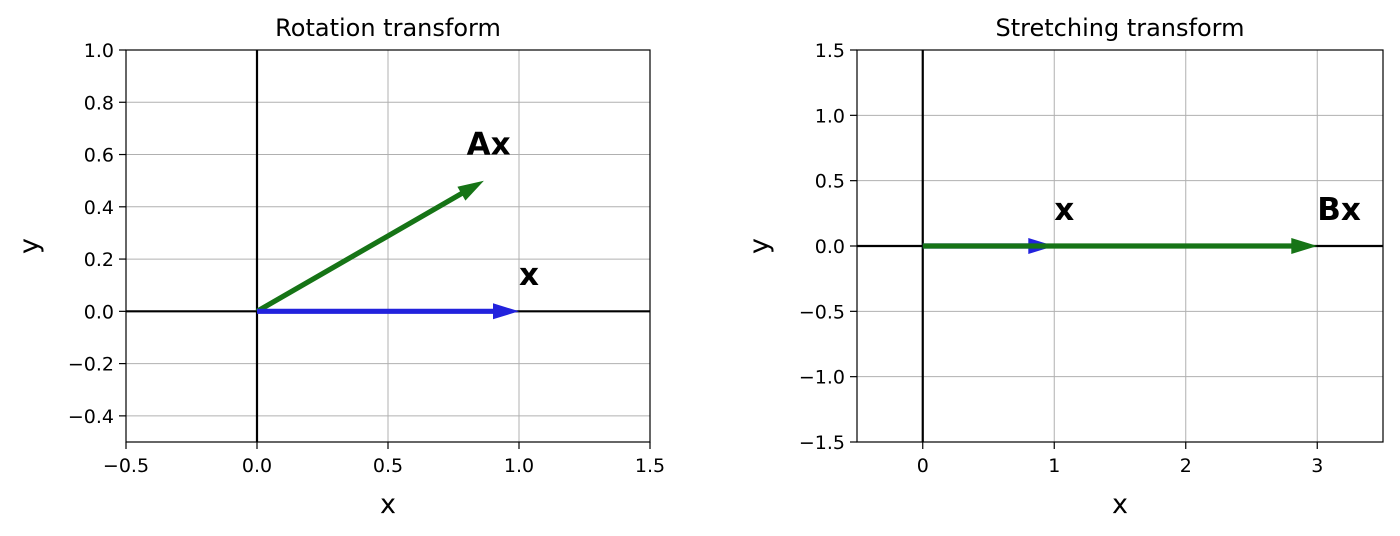  Describe the element at coordinates (1317, 466) in the screenshot. I see `x-tick-label: 3` at that location.